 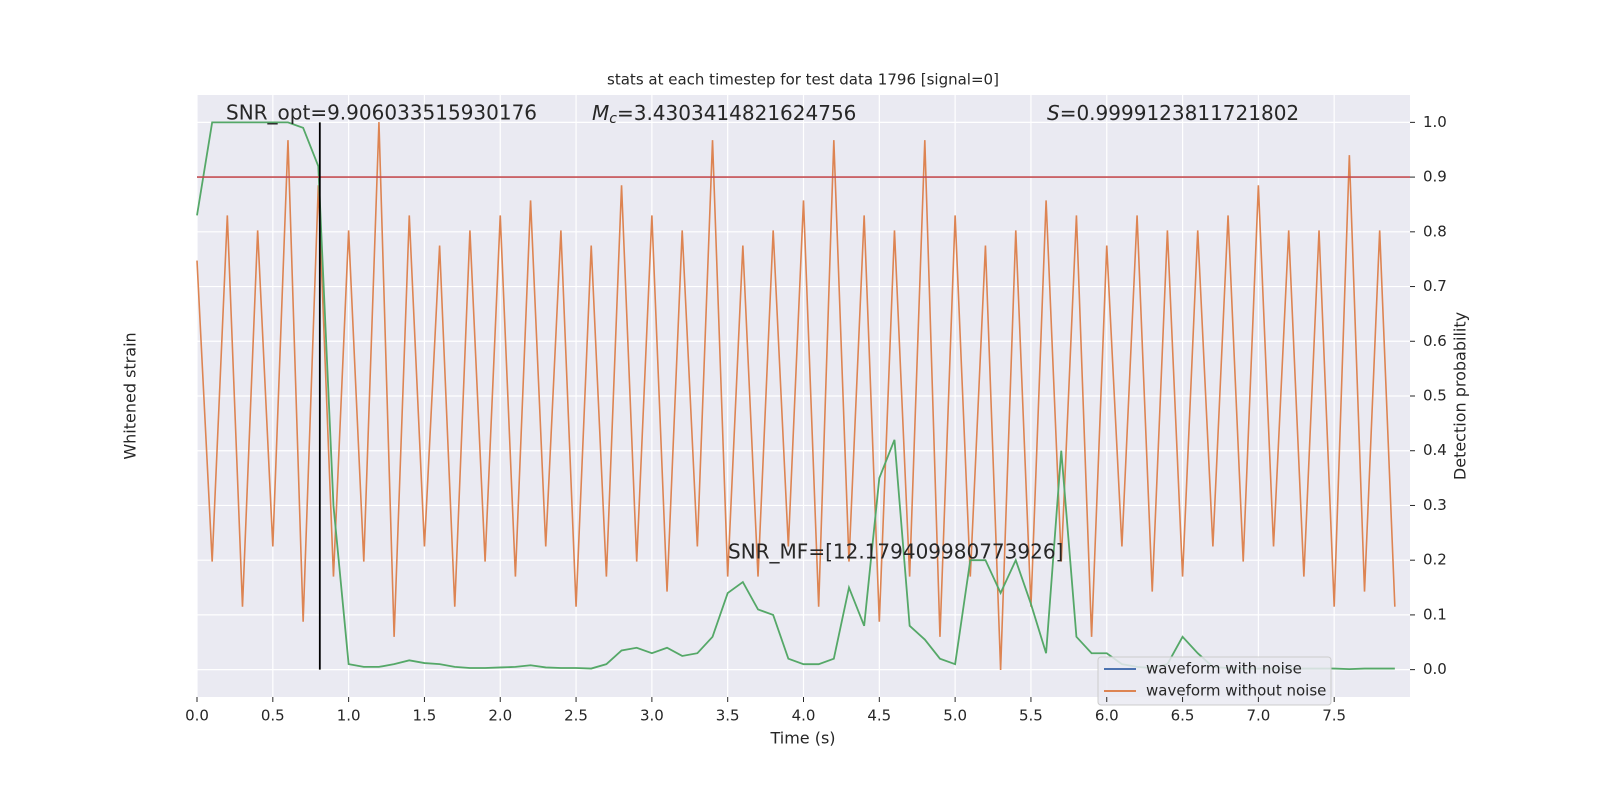 What do you see at coordinates (652, 716) in the screenshot?
I see `x-tick-label: 3.0` at bounding box center [652, 716].